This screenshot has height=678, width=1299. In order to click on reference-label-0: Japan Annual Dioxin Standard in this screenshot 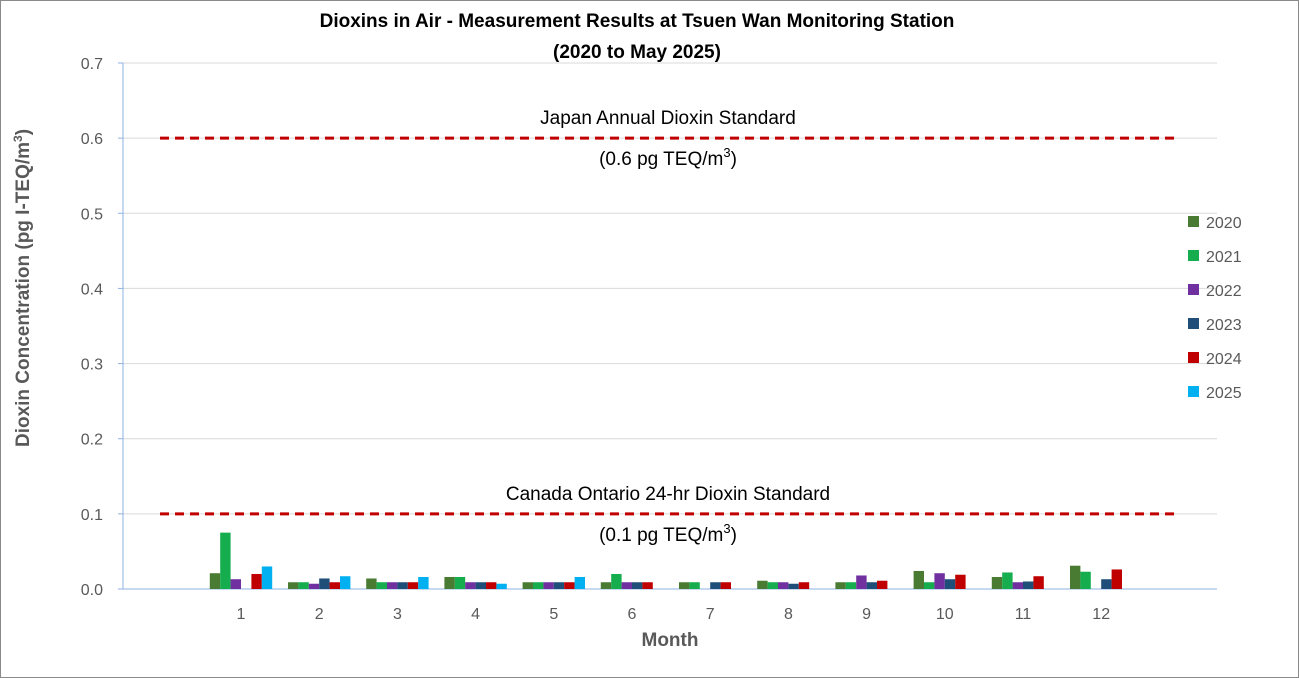, I will do `click(668, 118)`.